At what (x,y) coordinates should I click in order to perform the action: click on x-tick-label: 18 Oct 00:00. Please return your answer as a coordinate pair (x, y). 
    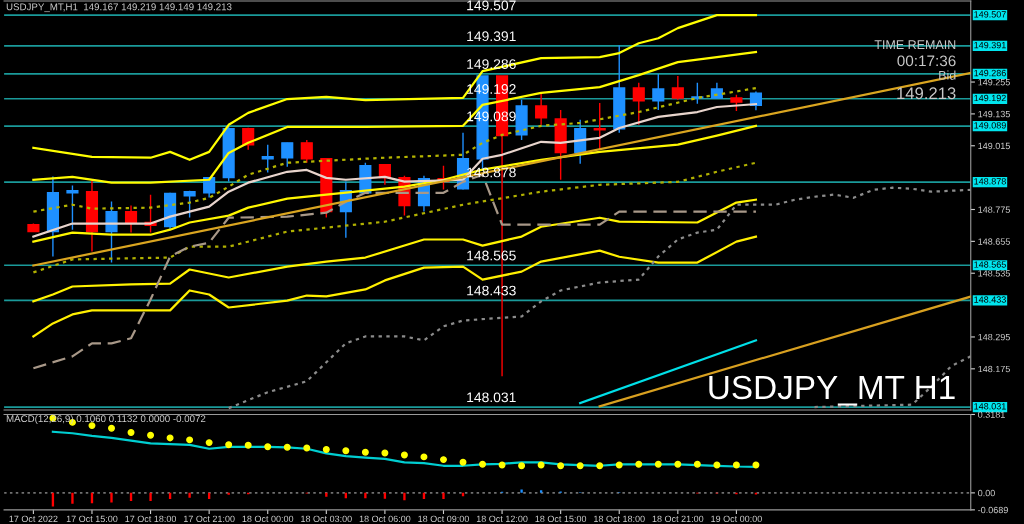
    Looking at the image, I should click on (268, 519).